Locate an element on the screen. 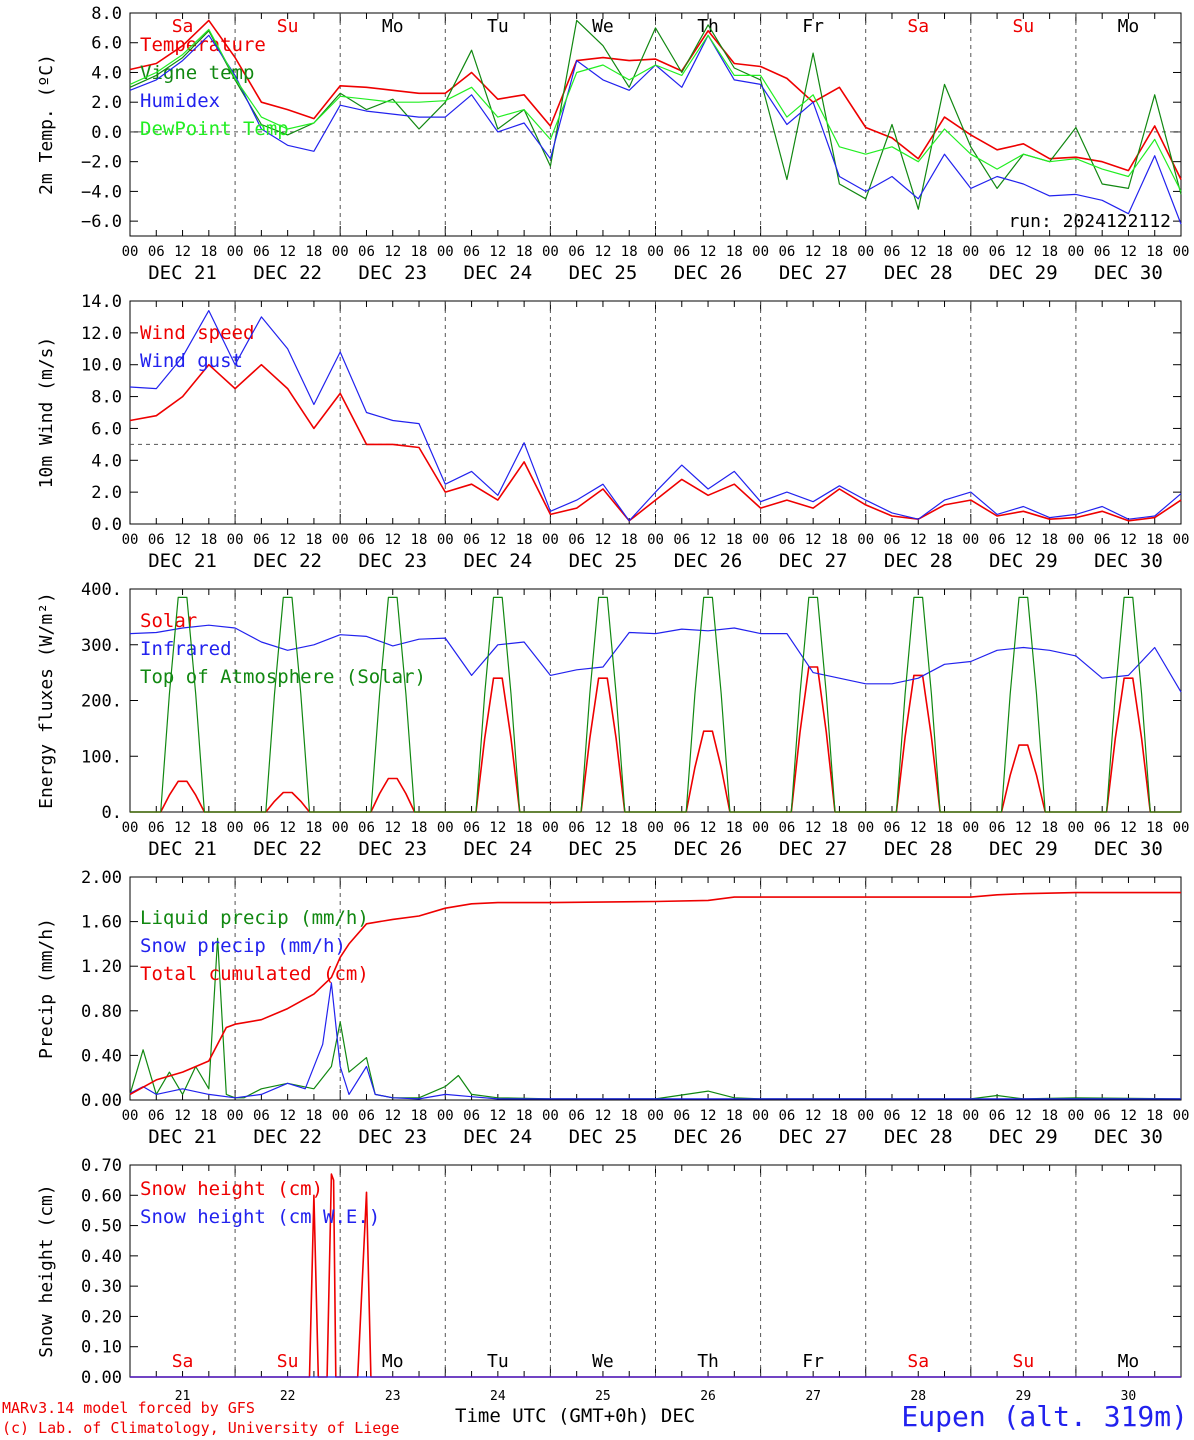 This screenshot has height=1440, width=1194. day-number-label: 29 is located at coordinates (1024, 1396).